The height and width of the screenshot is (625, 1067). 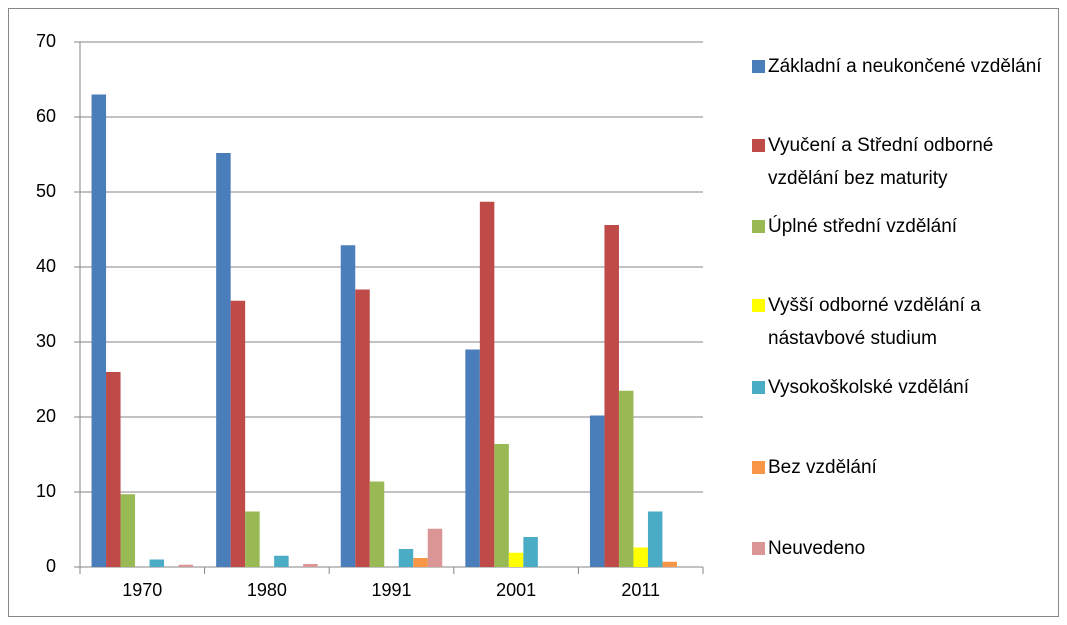 What do you see at coordinates (46, 491) in the screenshot?
I see `y-tick-label: 10` at bounding box center [46, 491].